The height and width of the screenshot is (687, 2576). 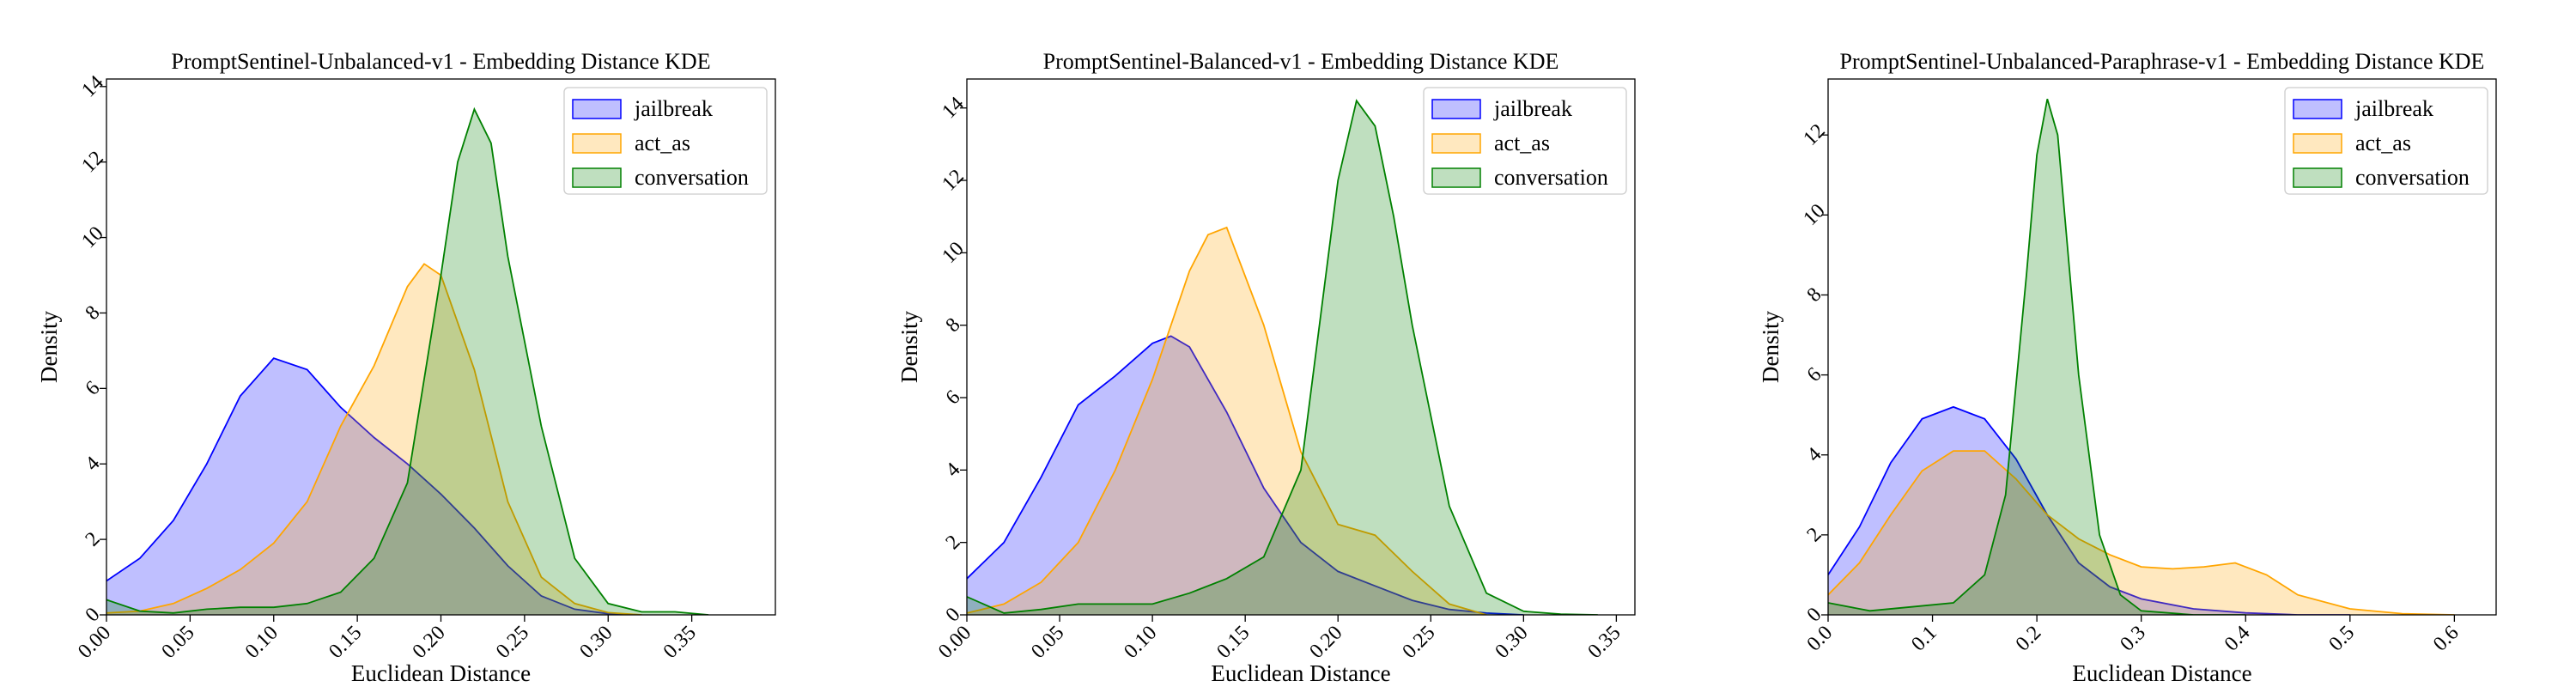 I want to click on area-conversation, so click(x=2037, y=357).